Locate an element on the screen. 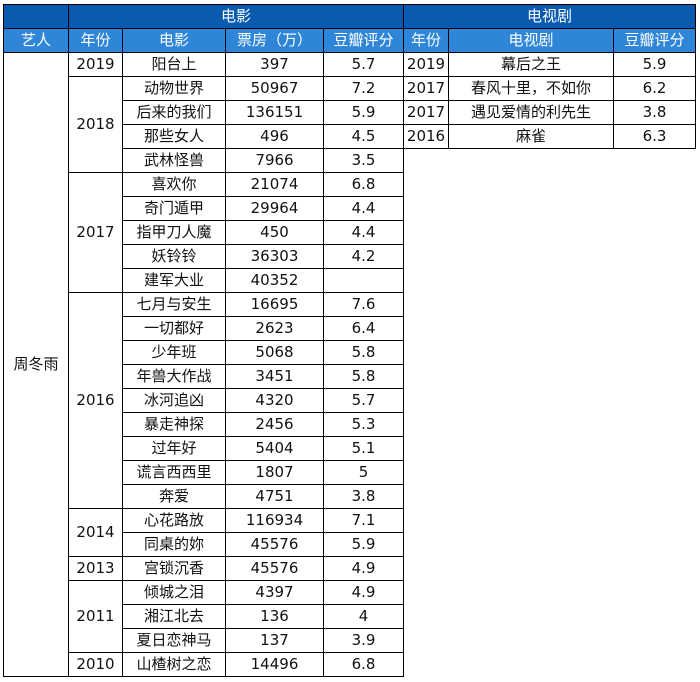  boxoffice-cell: 450 is located at coordinates (274, 232).